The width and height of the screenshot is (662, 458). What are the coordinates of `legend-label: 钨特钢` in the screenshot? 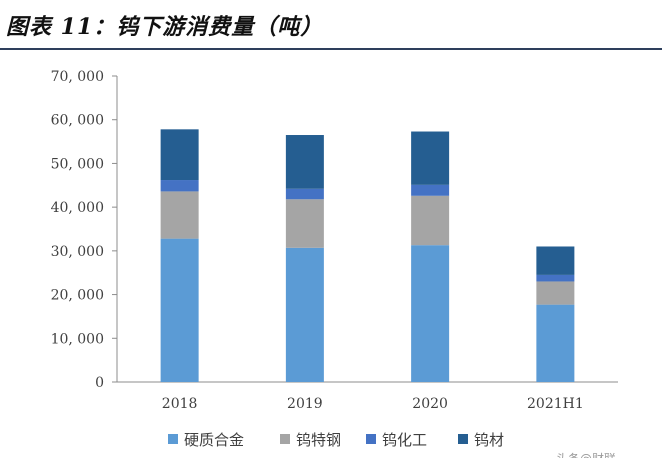 It's located at (318, 440).